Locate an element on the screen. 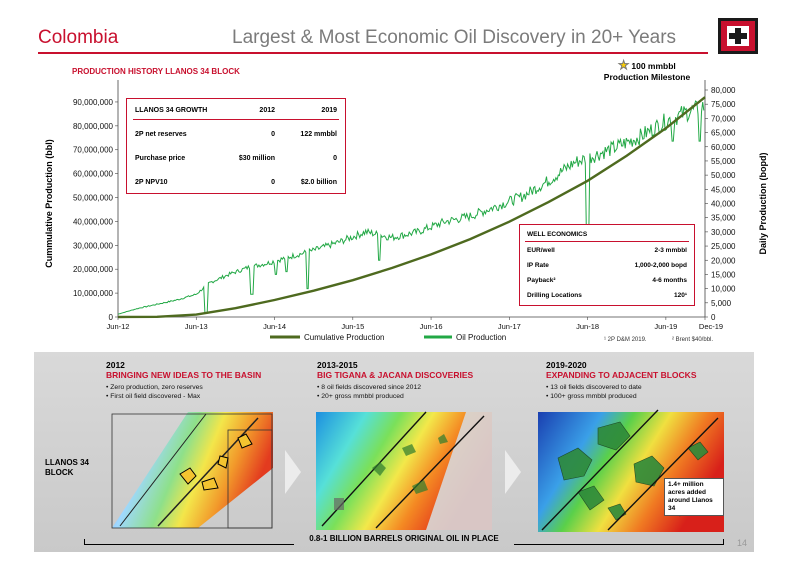 This screenshot has height=566, width=800. panel-year: 2013-2015 is located at coordinates (337, 365).